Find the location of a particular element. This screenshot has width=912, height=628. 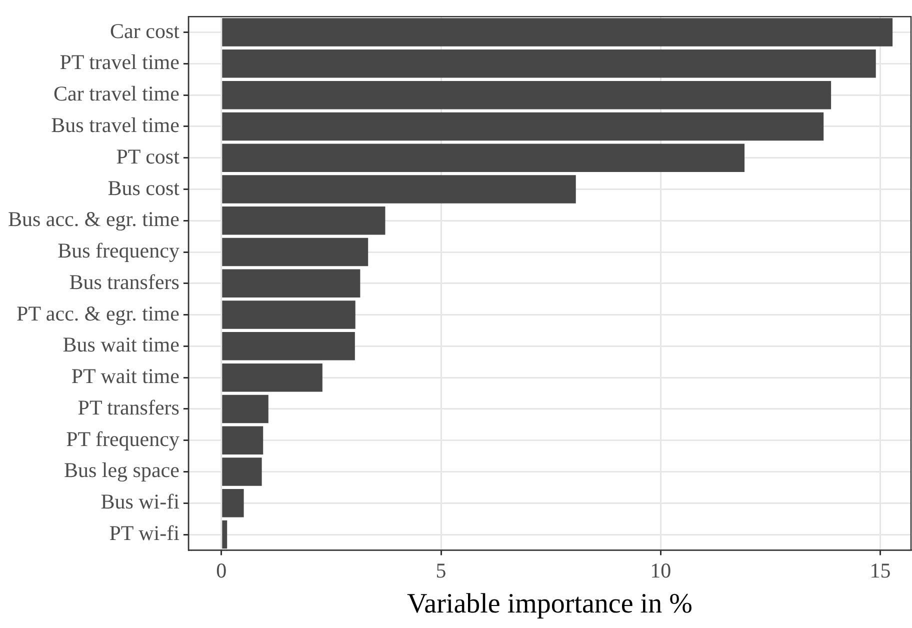

x-tick-label: 15 is located at coordinates (880, 570).